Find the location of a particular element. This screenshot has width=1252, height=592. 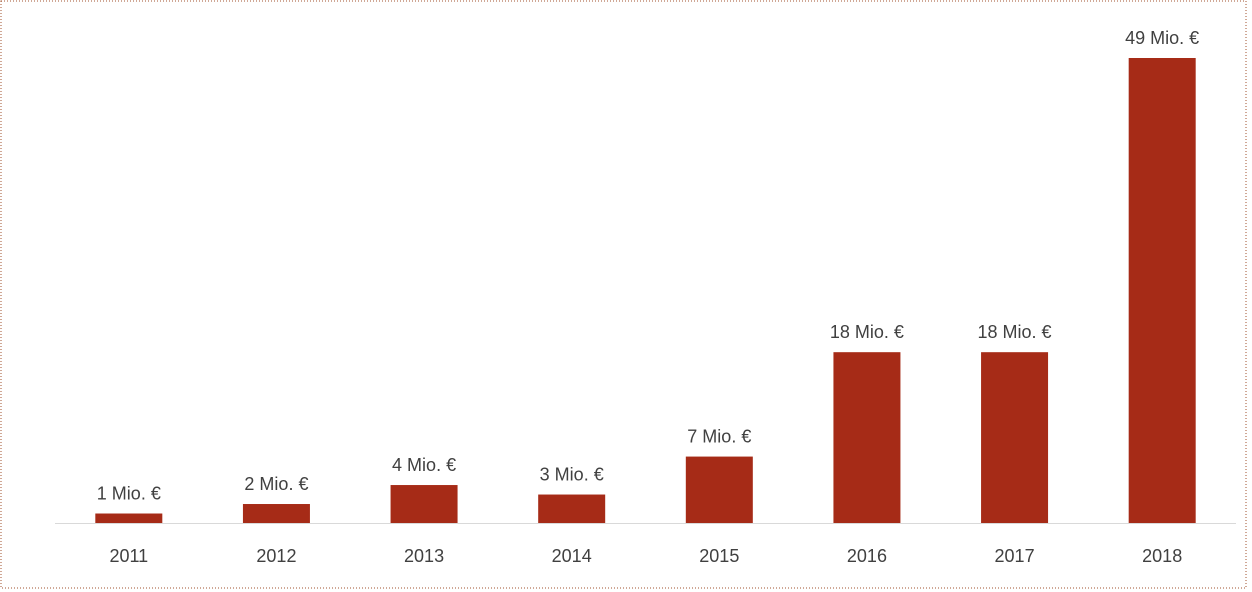

data-label: 1 Mio. € is located at coordinates (129, 494).